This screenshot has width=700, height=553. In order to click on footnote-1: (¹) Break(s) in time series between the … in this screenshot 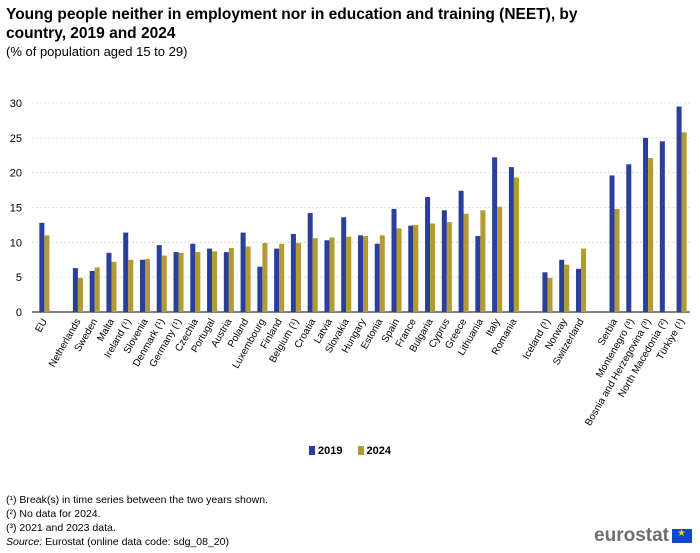, I will do `click(137, 500)`.